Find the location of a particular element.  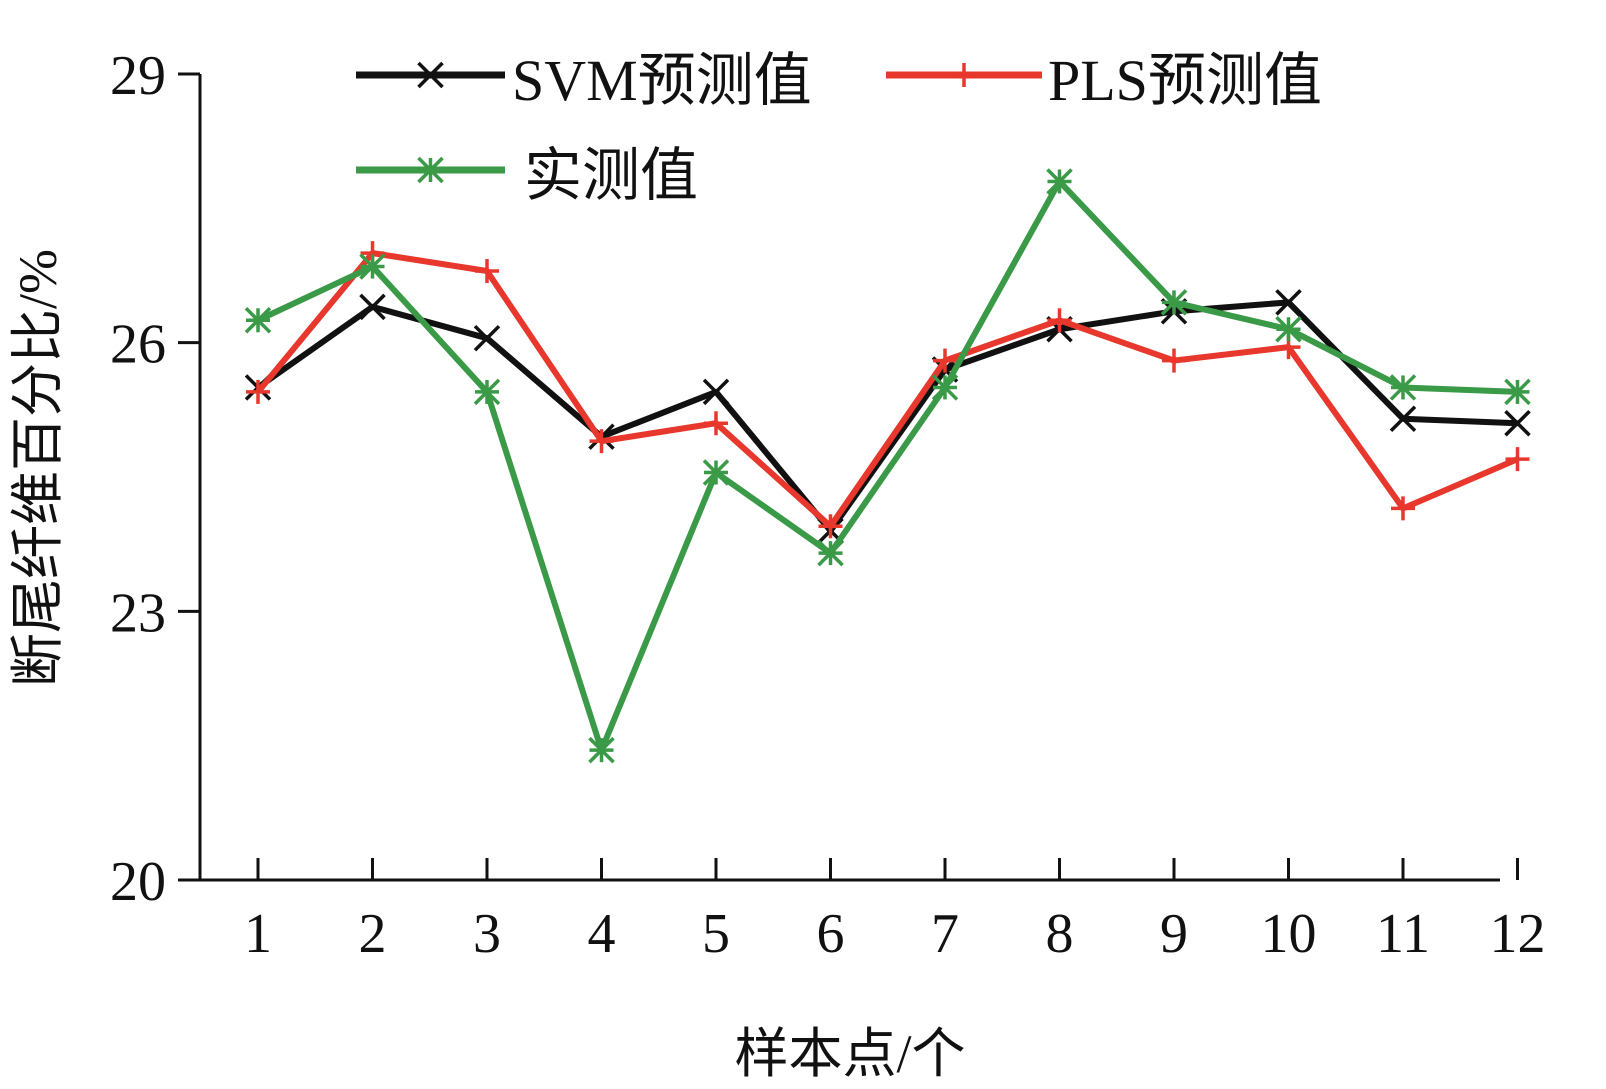

y-tick-label: 23 is located at coordinates (138, 613).